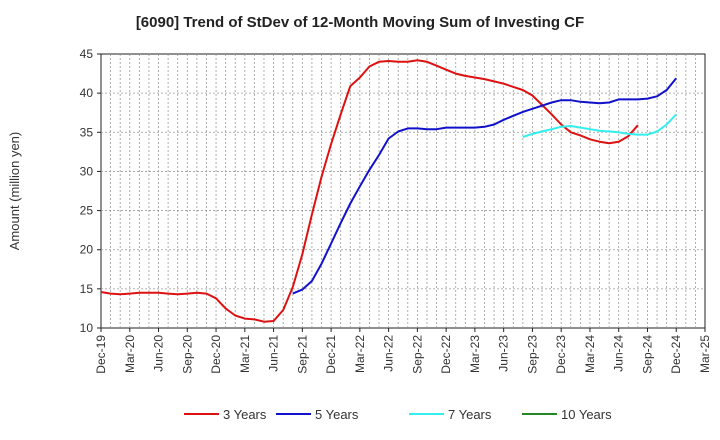 The image size is (720, 440). What do you see at coordinates (87, 211) in the screenshot?
I see `y-tick-label: 25` at bounding box center [87, 211].